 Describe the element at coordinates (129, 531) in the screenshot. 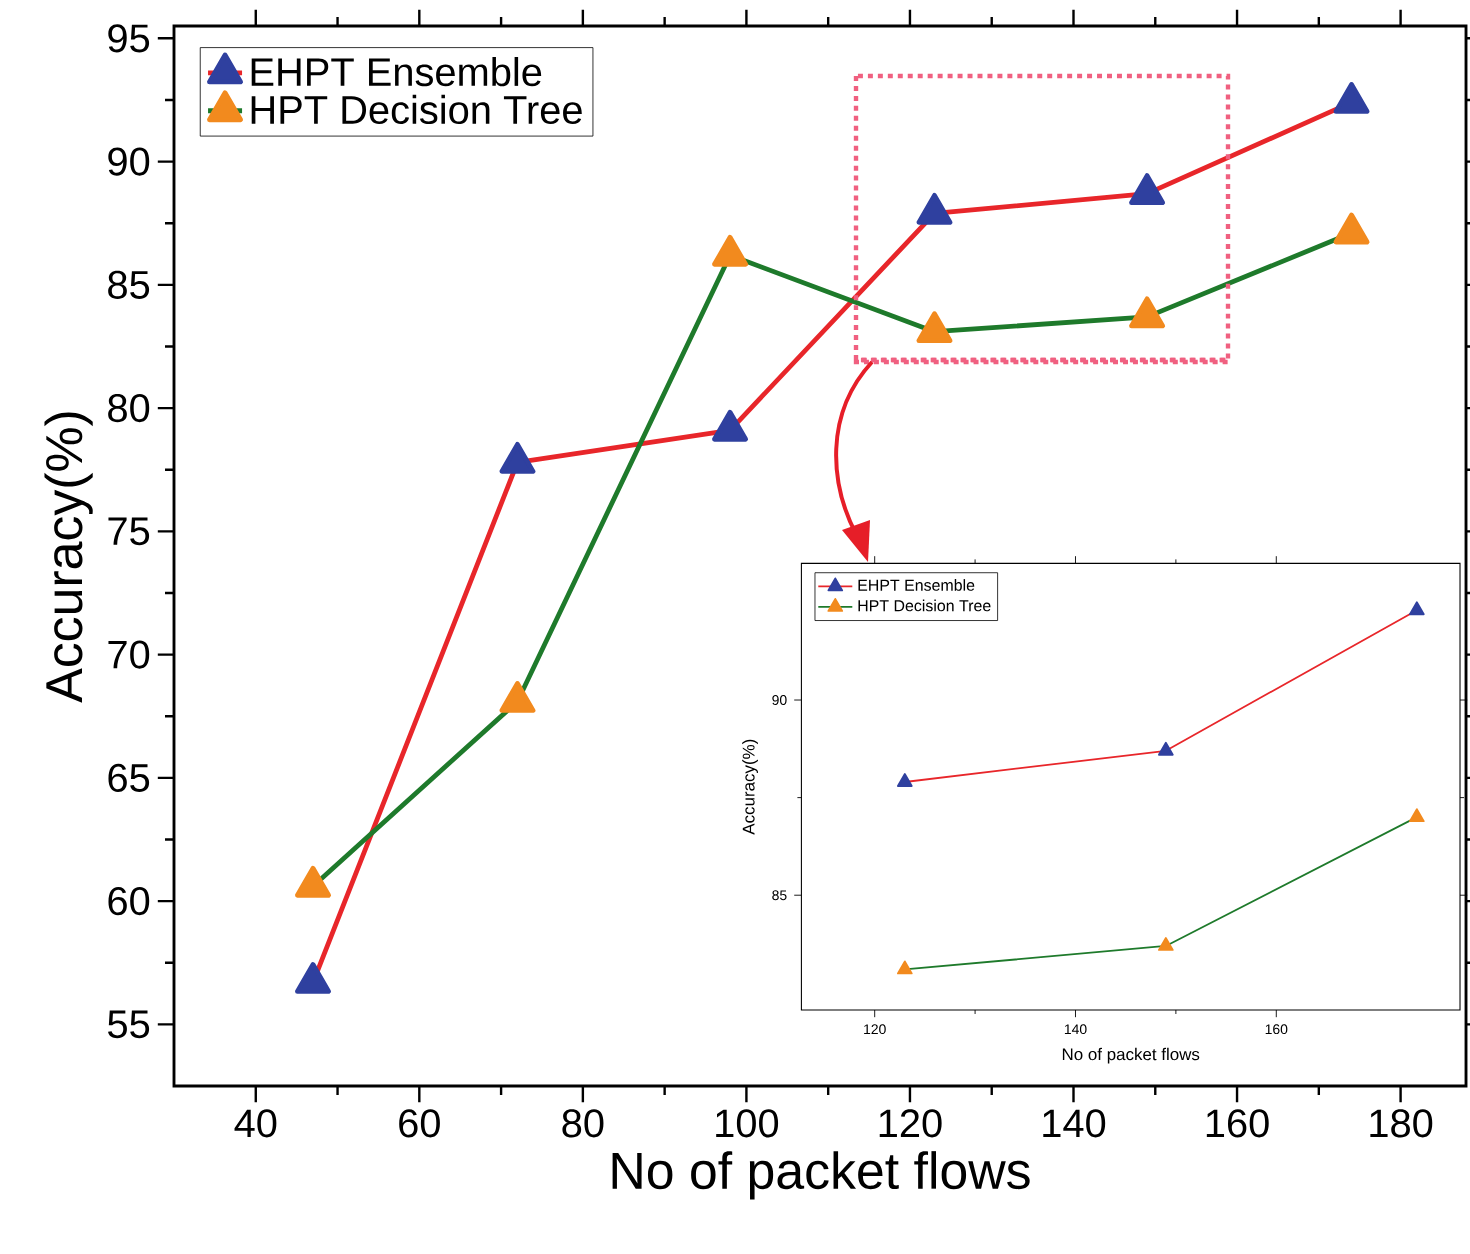

I see `y-tick-label: 75` at that location.